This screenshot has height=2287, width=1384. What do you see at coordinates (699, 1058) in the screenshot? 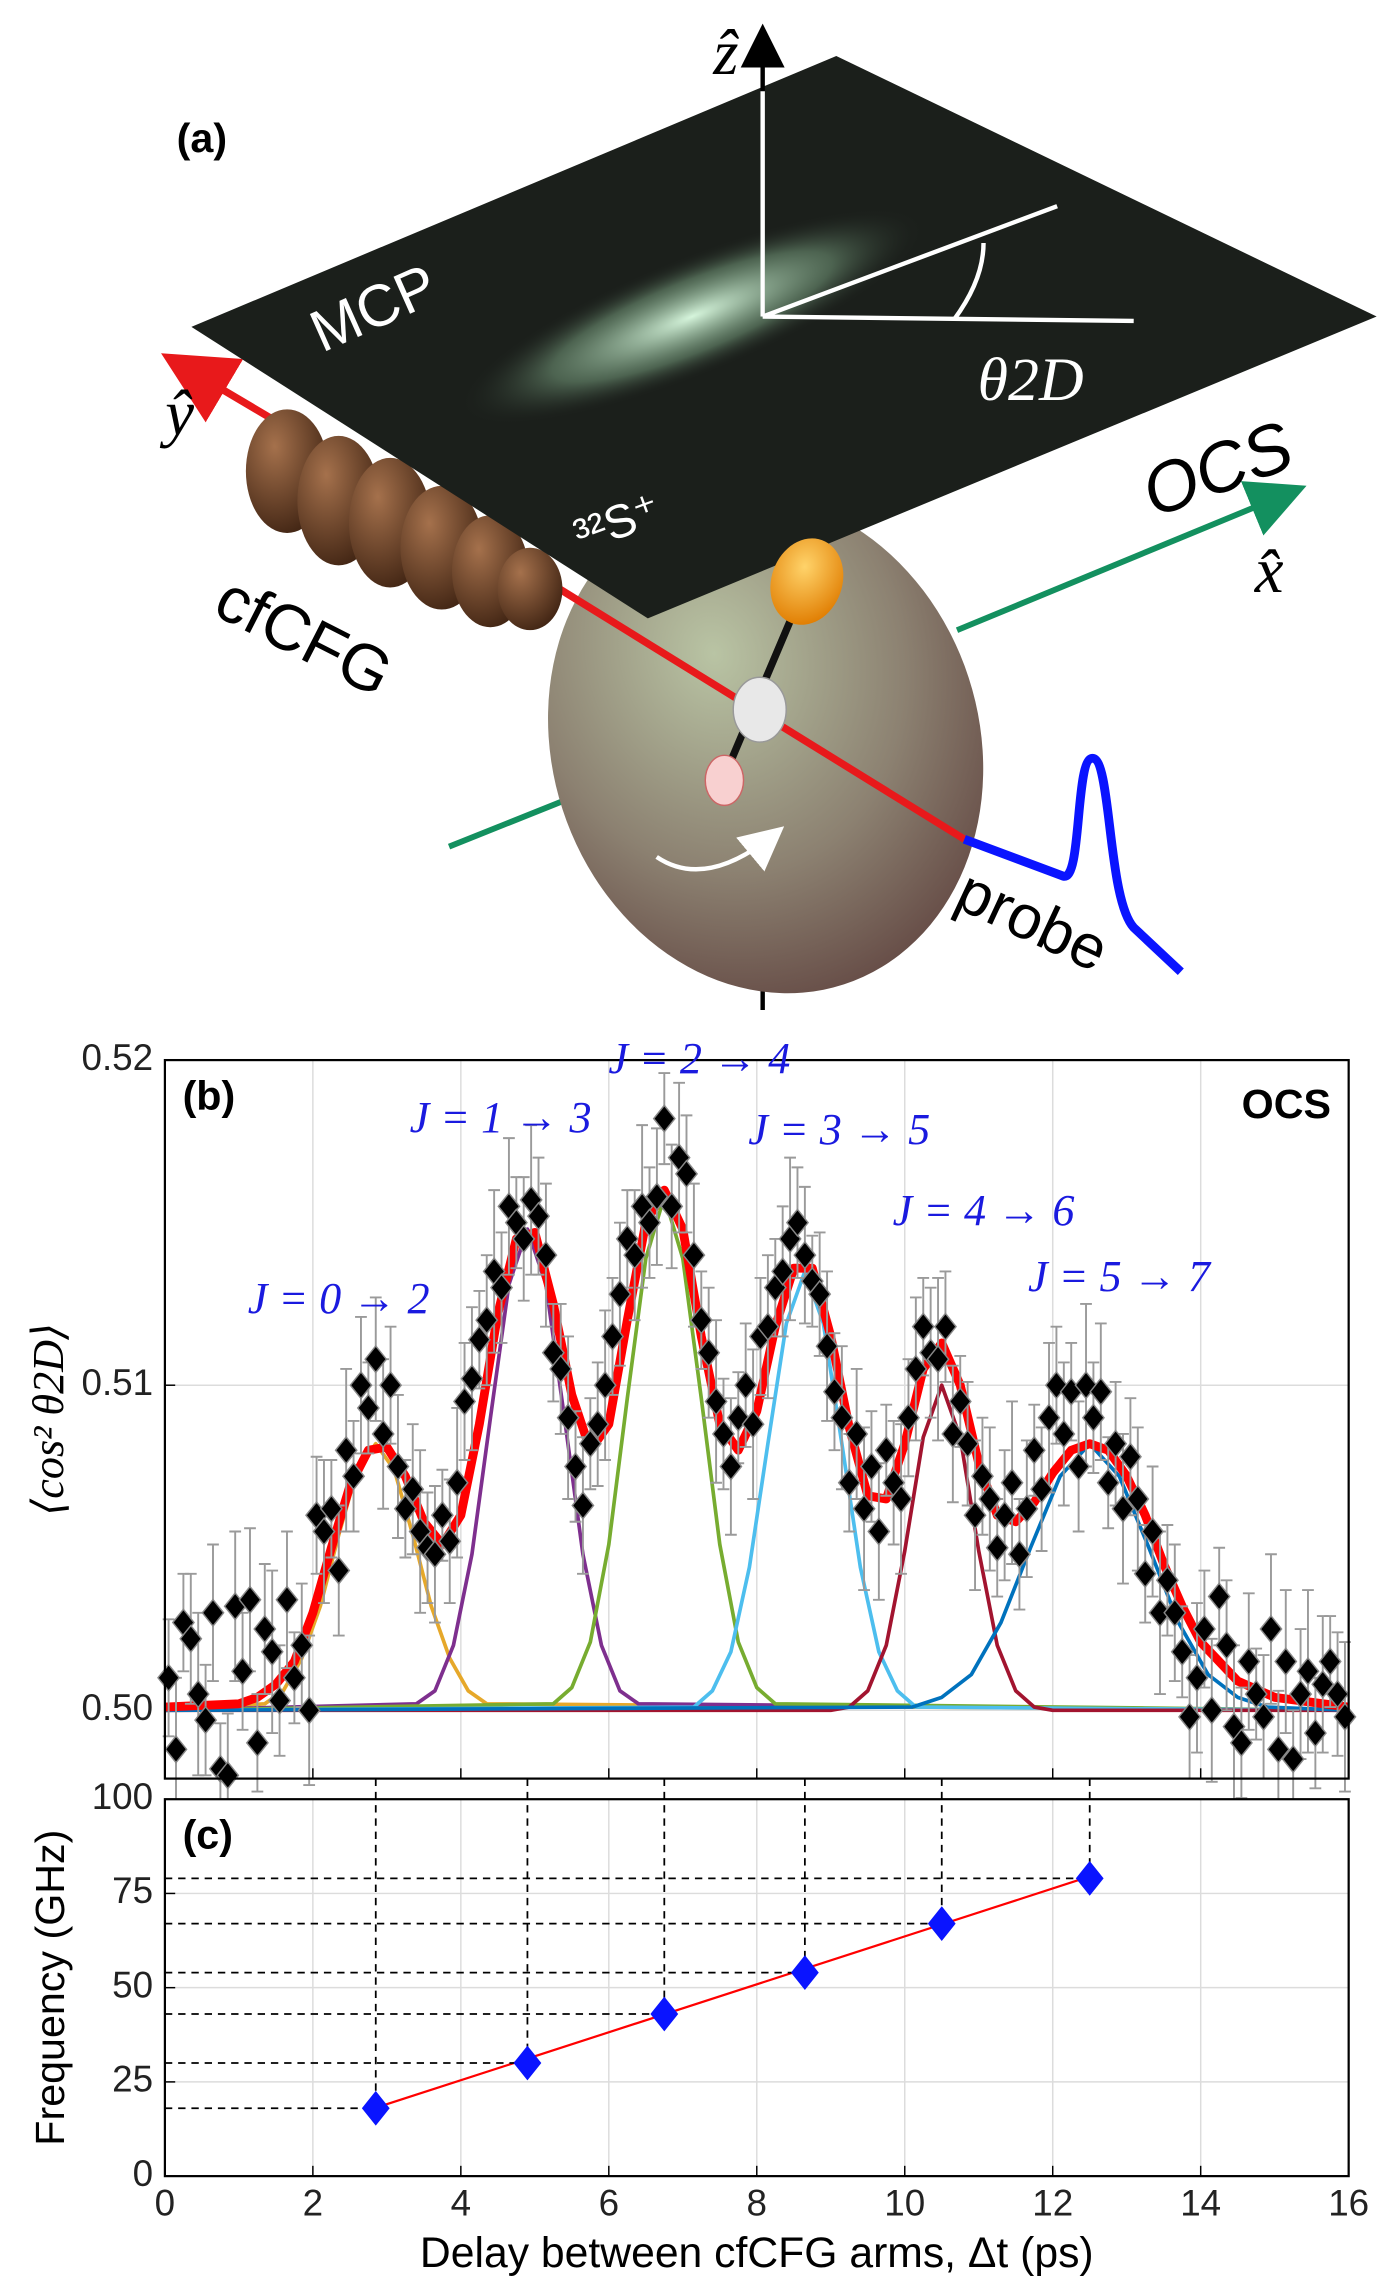
I see `transition-label: J = 2 → 4` at bounding box center [699, 1058].